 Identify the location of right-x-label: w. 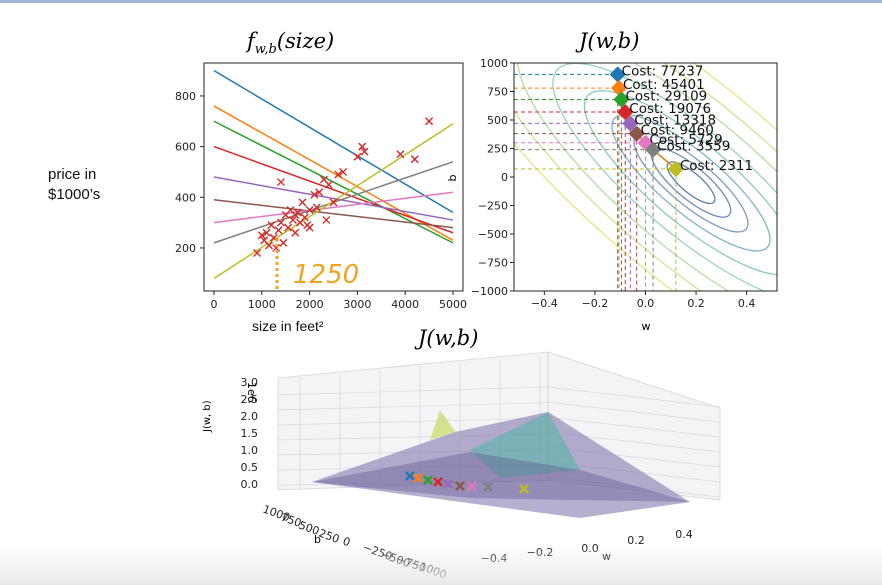
(646, 326).